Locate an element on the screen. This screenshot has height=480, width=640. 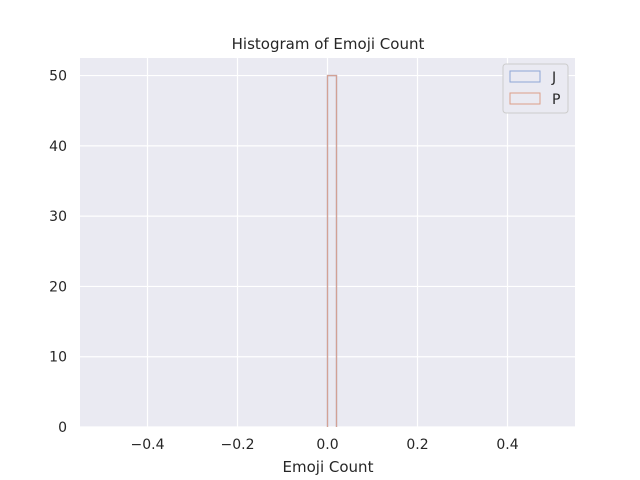
histogram-bars is located at coordinates (332, 250).